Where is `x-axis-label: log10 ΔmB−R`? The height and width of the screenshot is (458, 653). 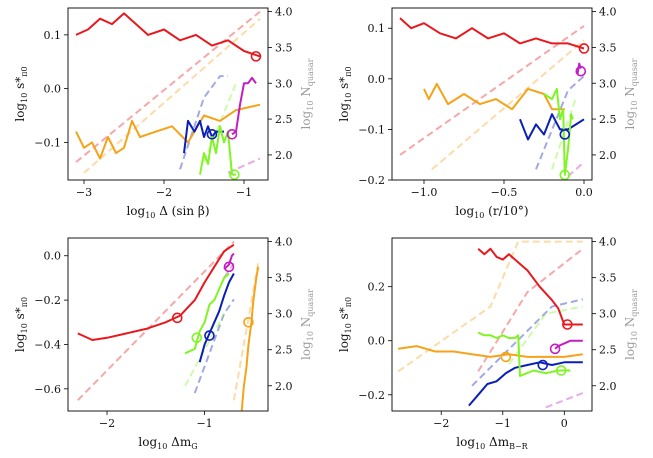
x-axis-label: log10 ΔmB−R is located at coordinates (492, 443).